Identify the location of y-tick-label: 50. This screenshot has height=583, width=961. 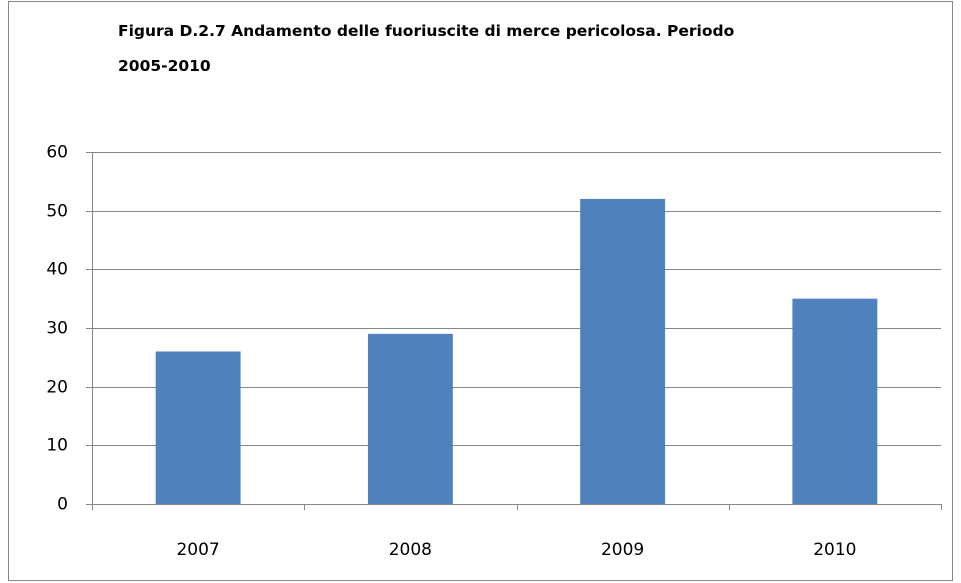
(57, 212).